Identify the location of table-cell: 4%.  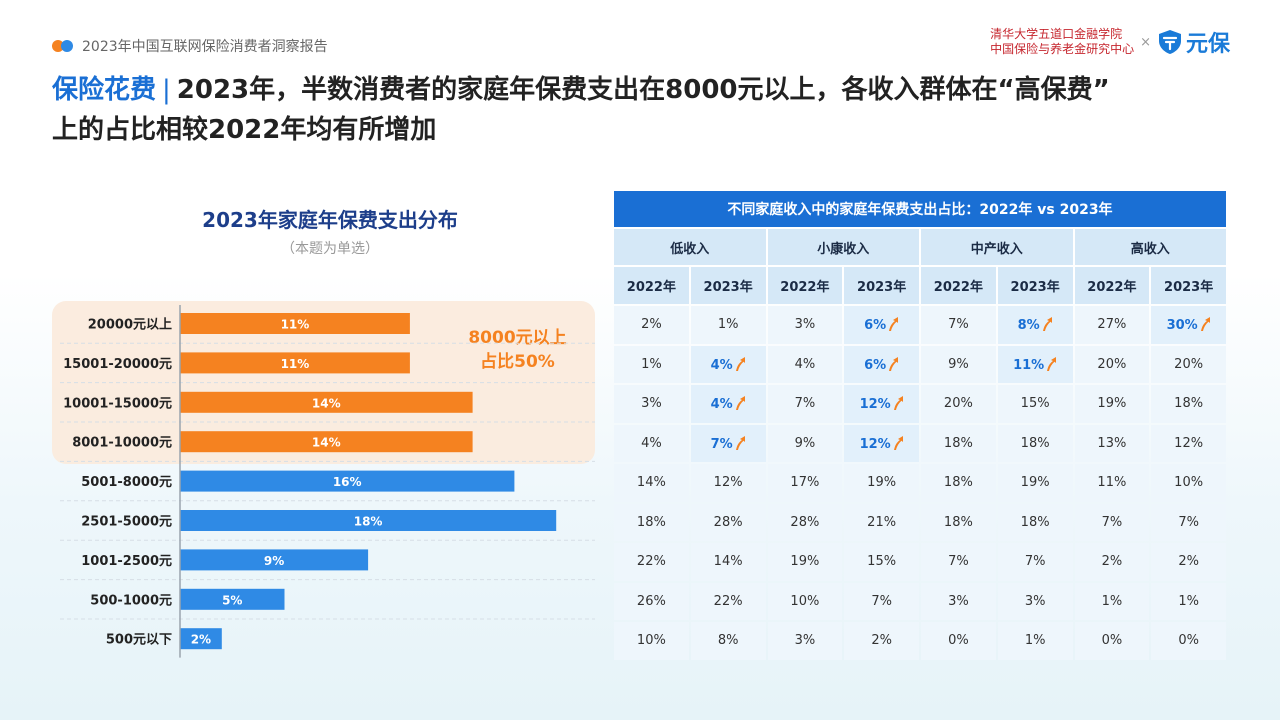
(728, 364).